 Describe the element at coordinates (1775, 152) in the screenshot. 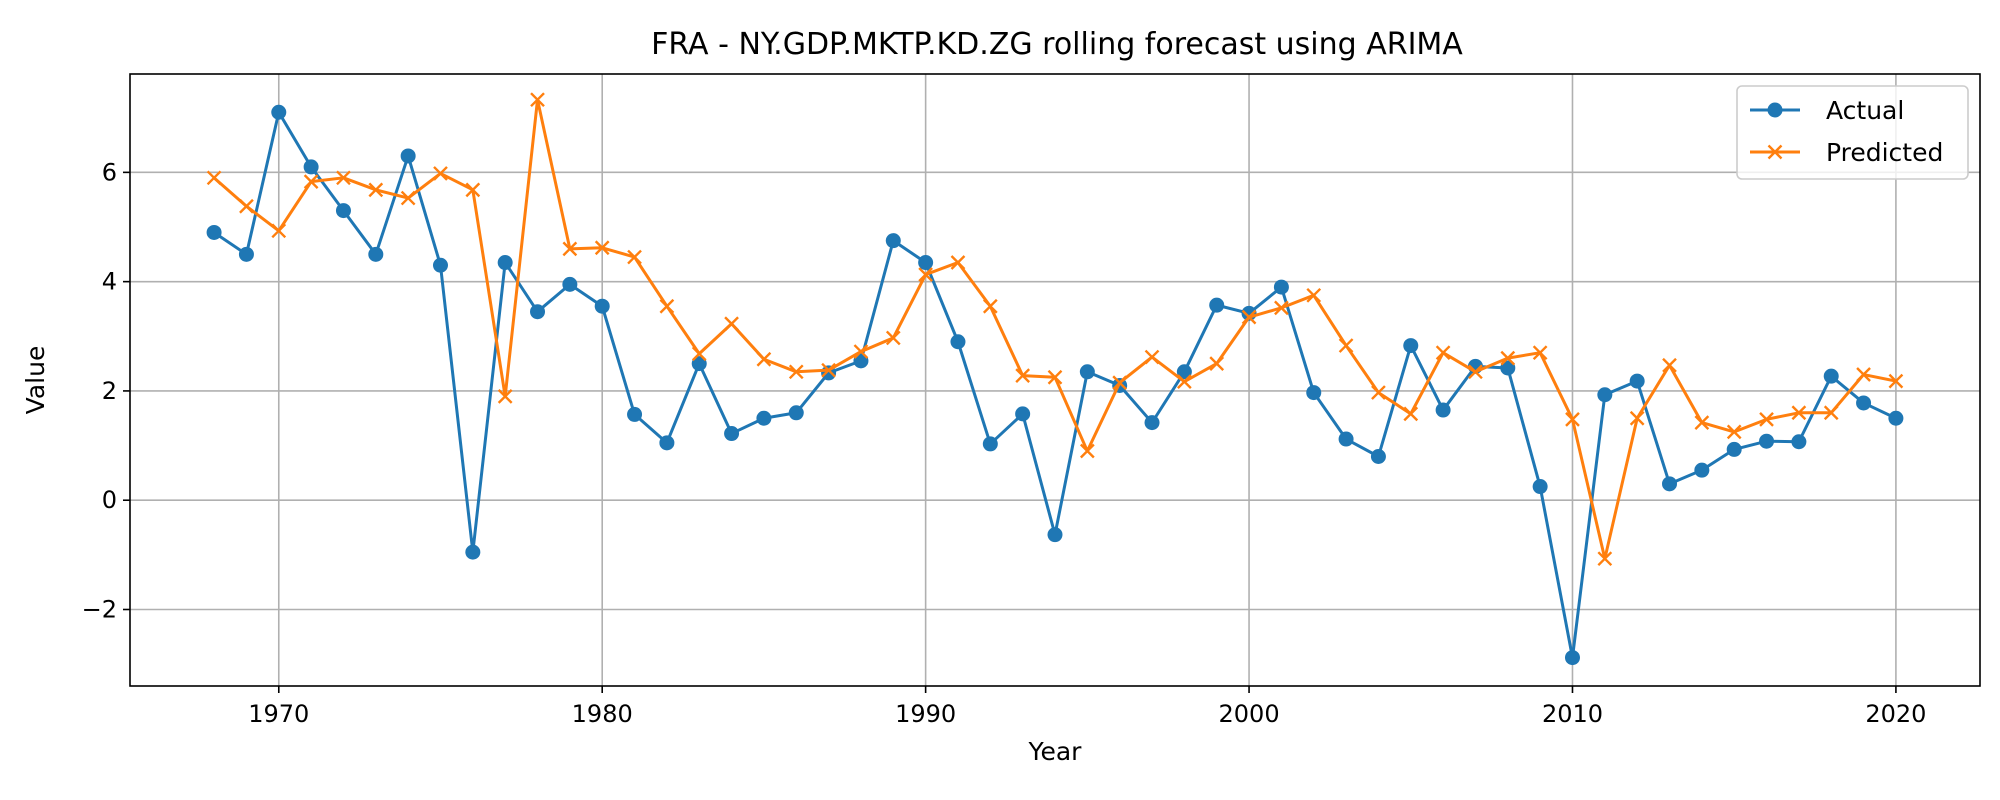

I see `legend-marker-predicted` at that location.